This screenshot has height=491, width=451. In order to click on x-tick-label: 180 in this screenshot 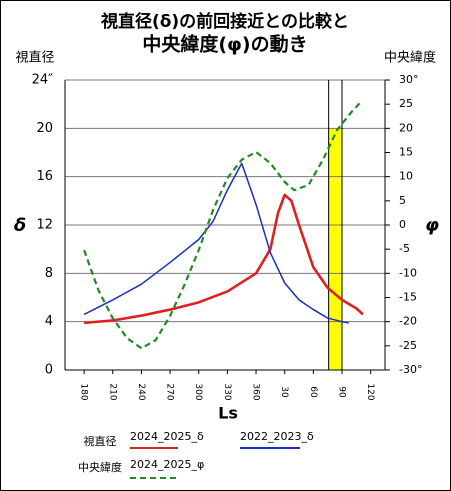, I will do `click(84, 391)`.